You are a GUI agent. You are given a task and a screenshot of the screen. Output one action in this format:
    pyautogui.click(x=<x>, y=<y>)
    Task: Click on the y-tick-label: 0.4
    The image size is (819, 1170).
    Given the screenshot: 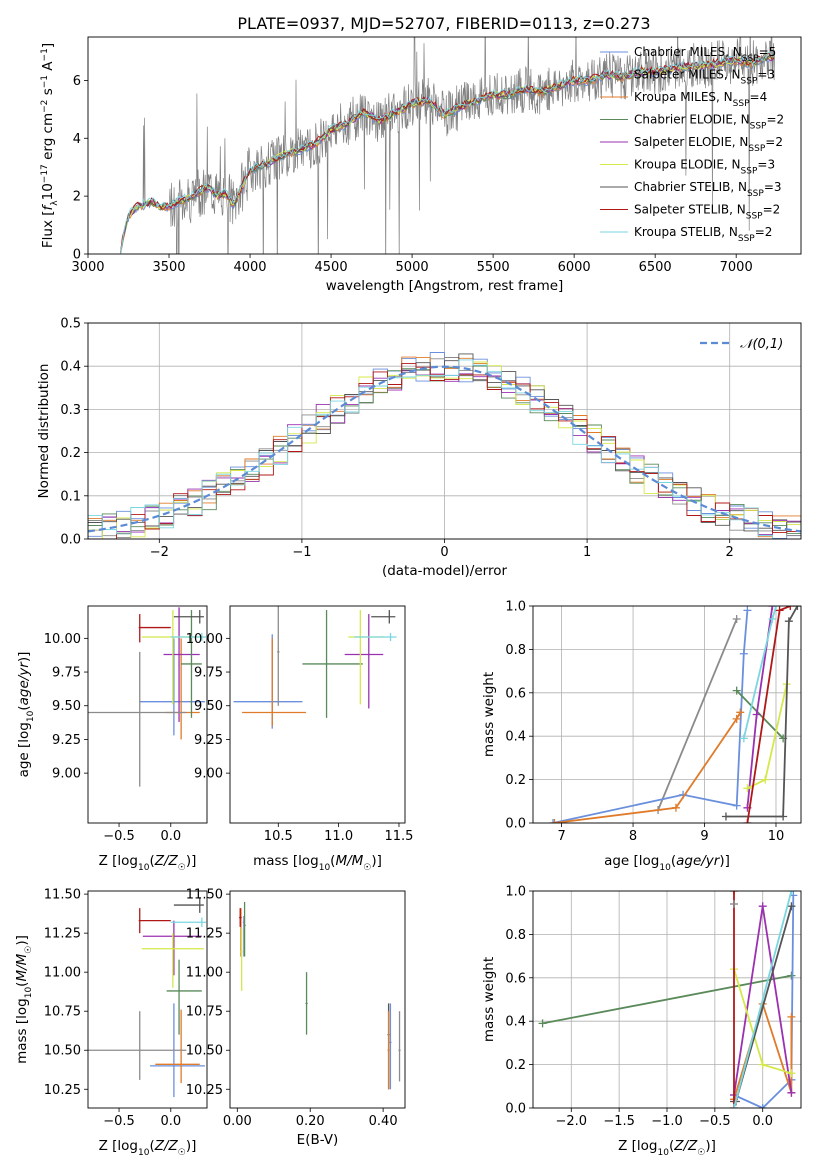 What is the action you would take?
    pyautogui.click(x=515, y=1022)
    